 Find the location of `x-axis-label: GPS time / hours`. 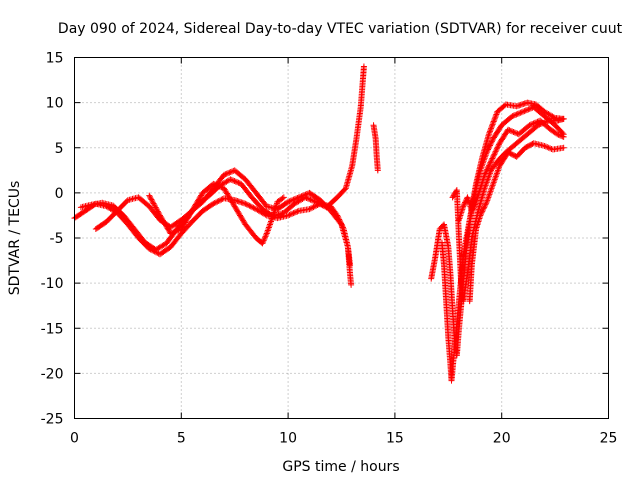

x-axis-label: GPS time / hours is located at coordinates (340, 467).